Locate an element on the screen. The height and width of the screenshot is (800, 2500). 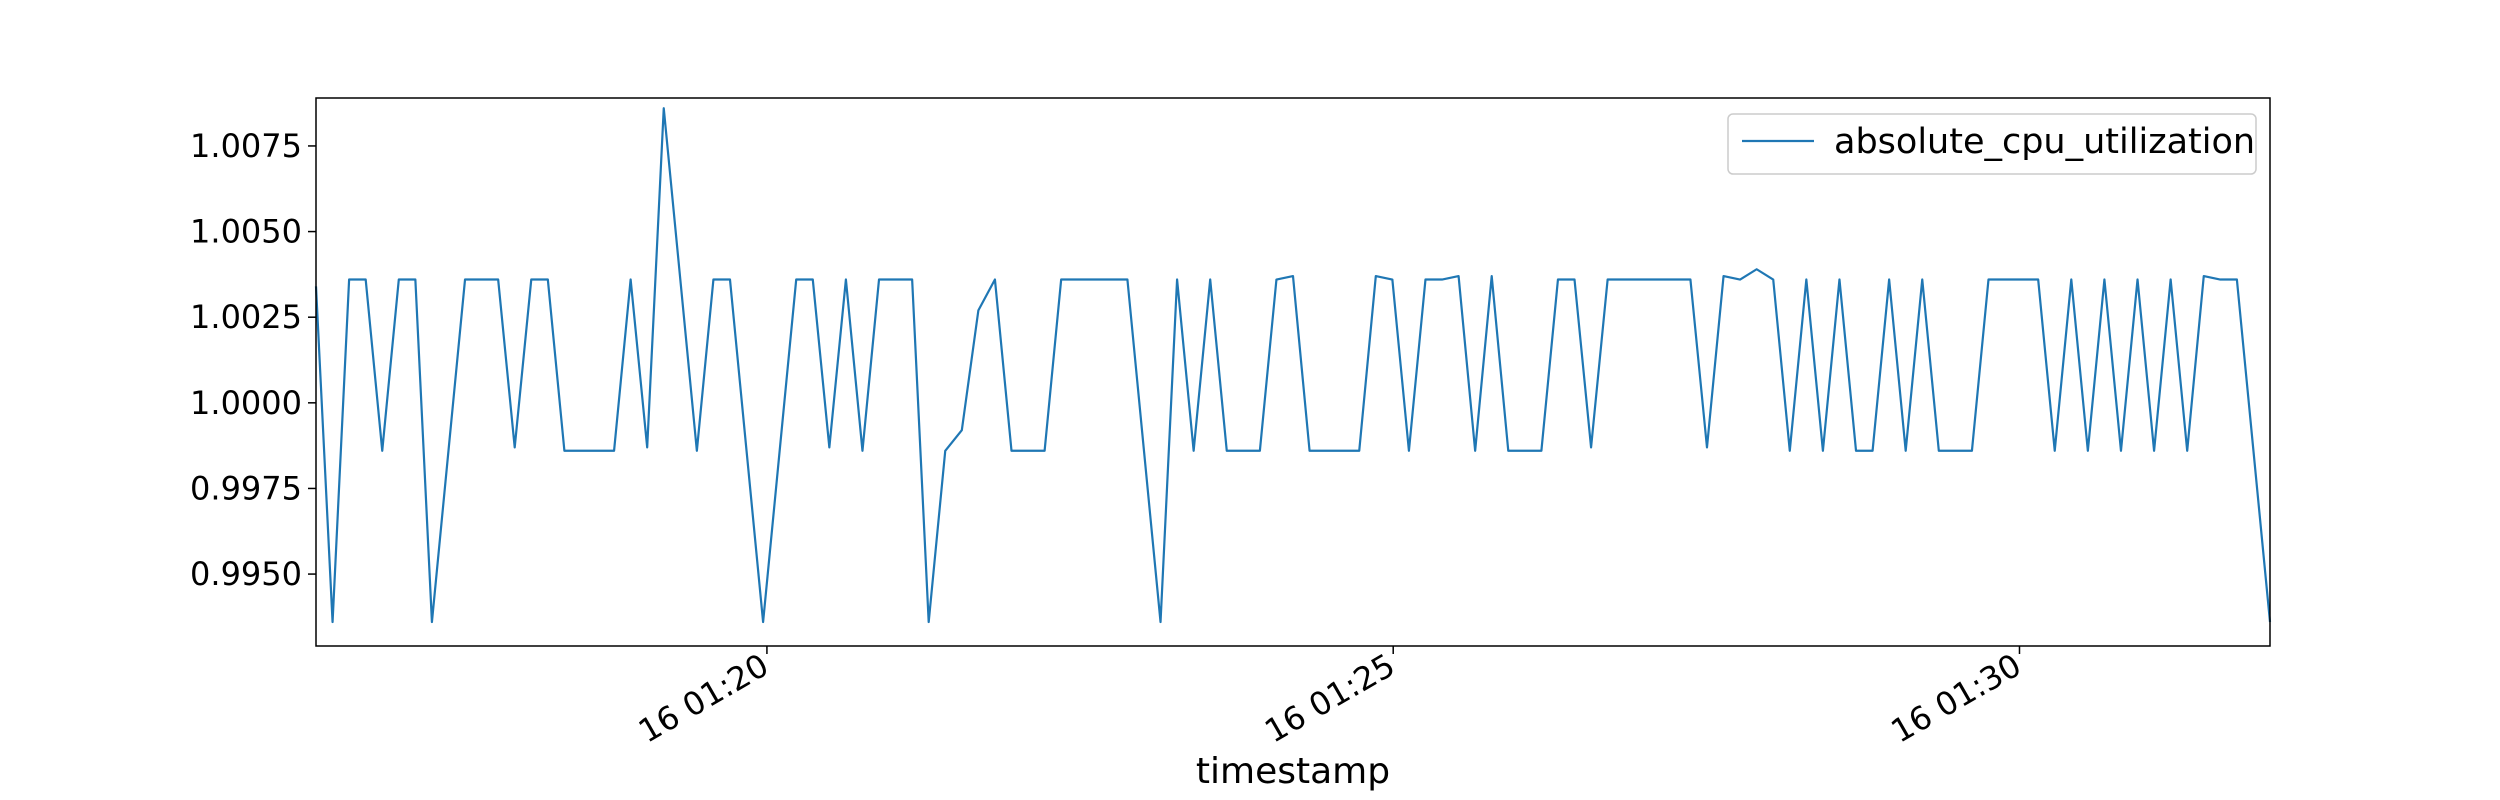
y-tick-label: 1.0000 is located at coordinates (246, 403).